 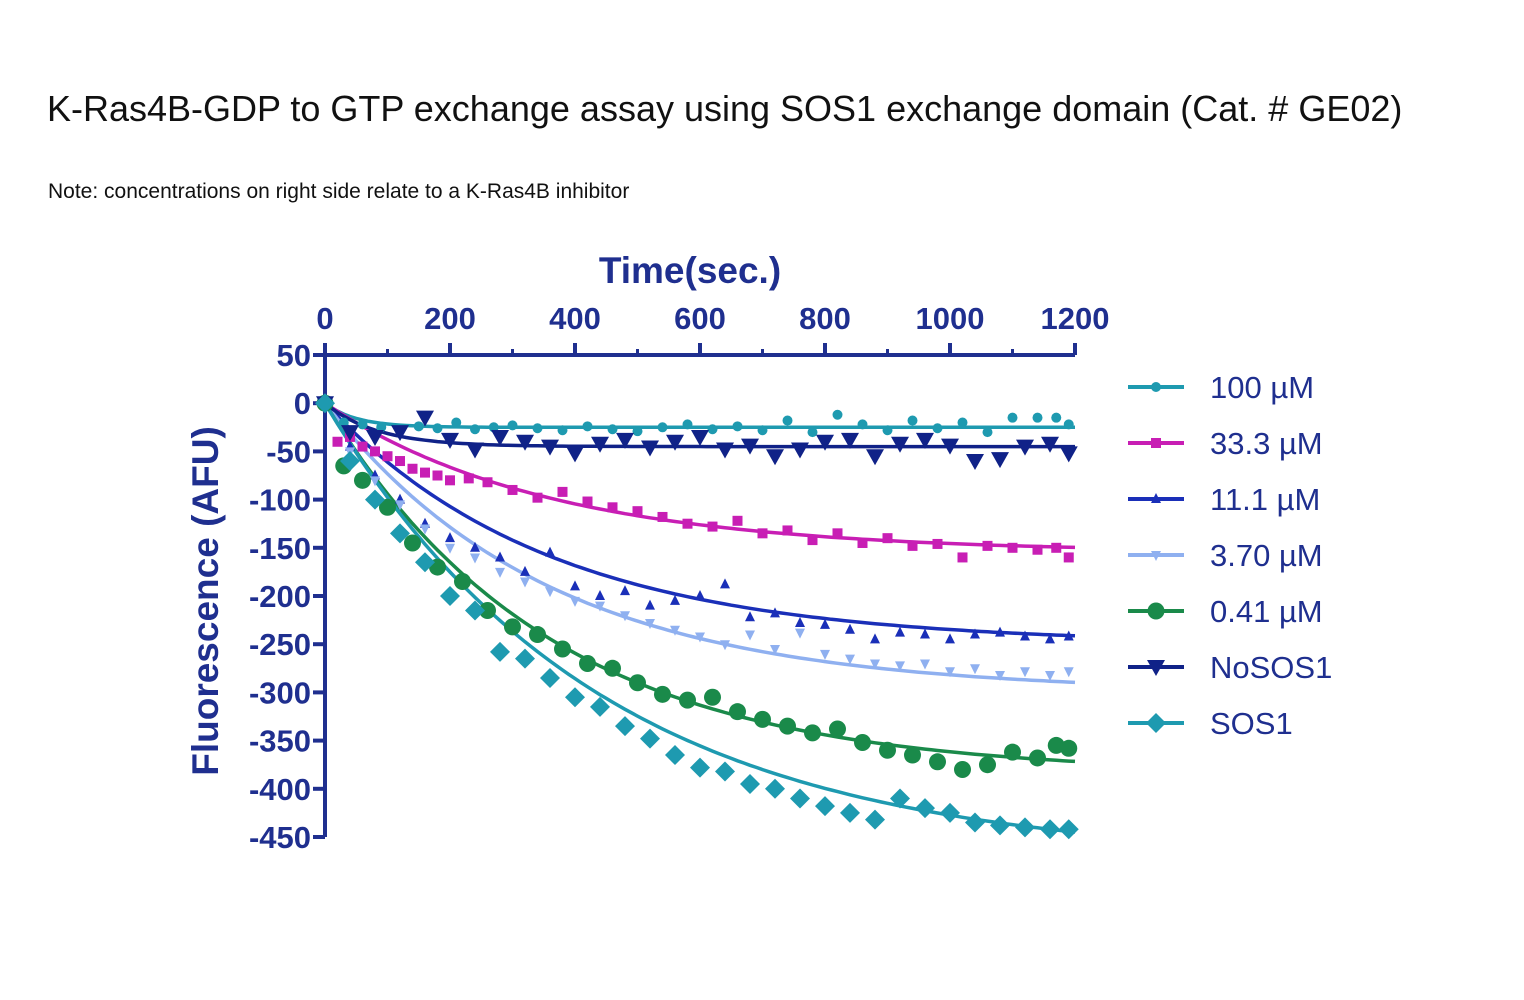 What do you see at coordinates (690, 270) in the screenshot?
I see `x-axis-label: Time(sec.)` at bounding box center [690, 270].